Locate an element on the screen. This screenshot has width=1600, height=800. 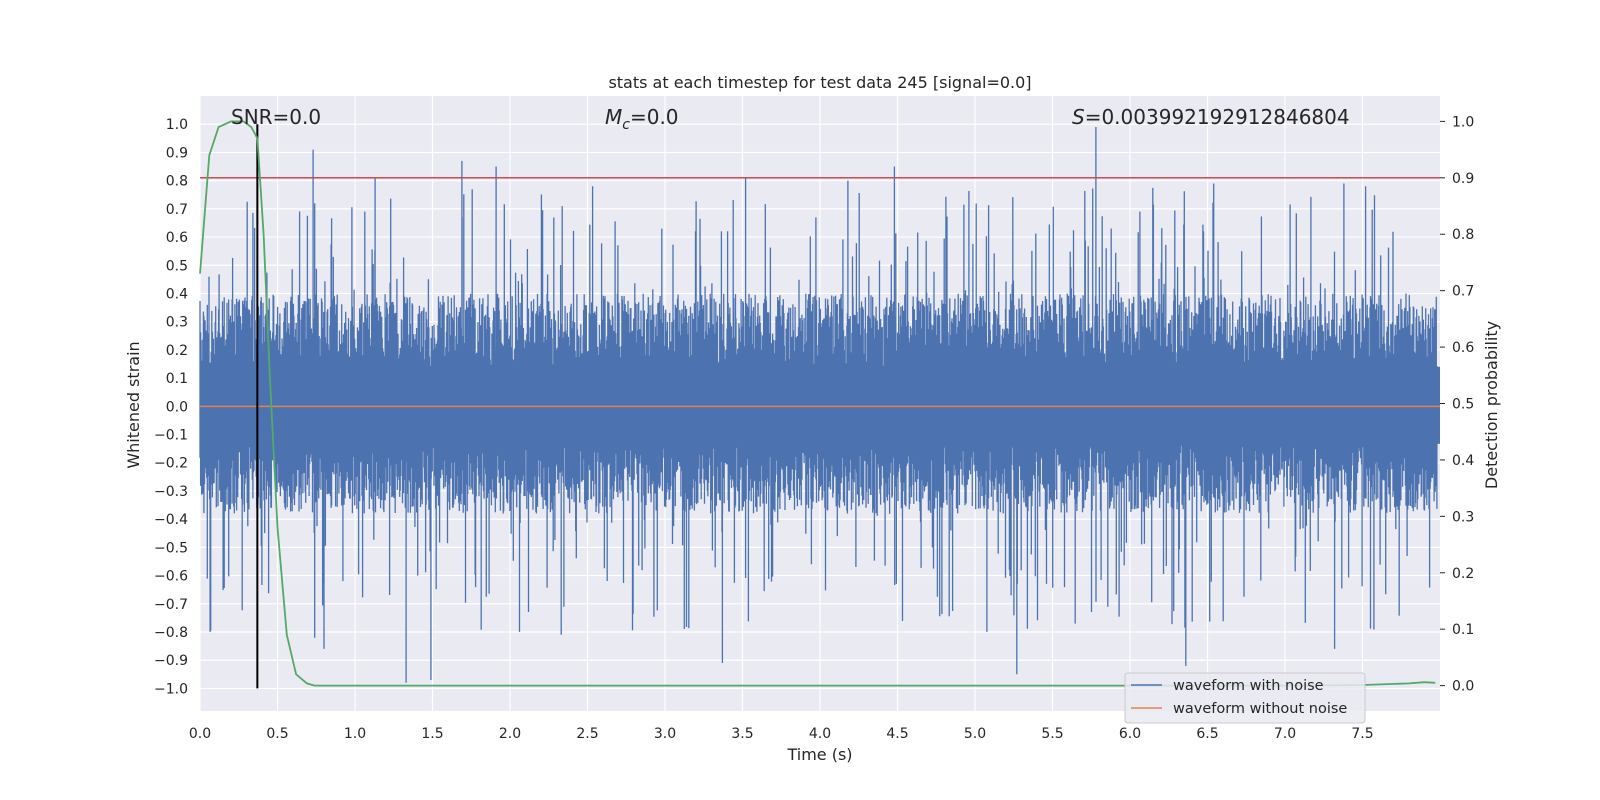
snr-annotation: SNR=0.0 is located at coordinates (276, 117).